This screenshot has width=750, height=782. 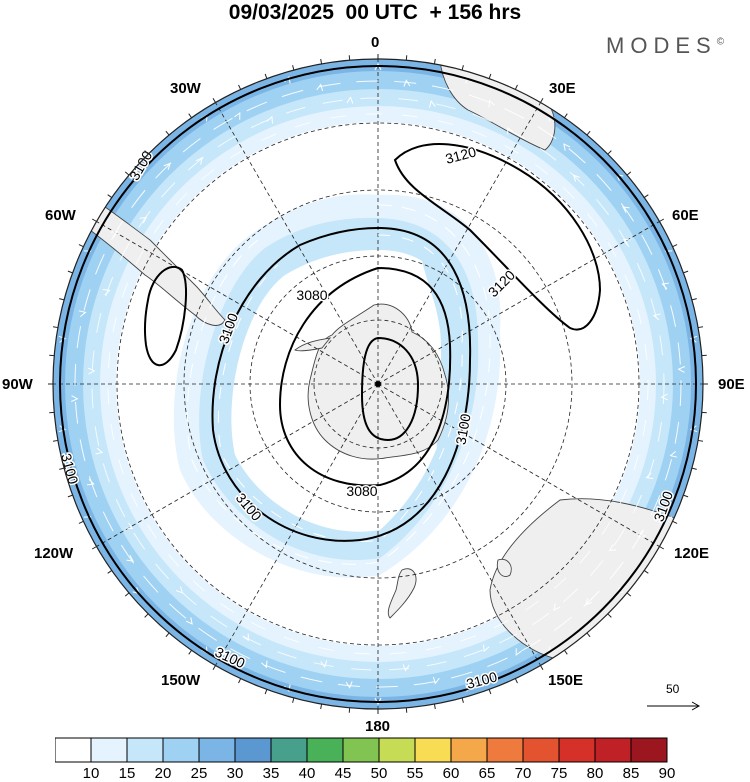 I want to click on south-pole-marker, so click(x=378, y=384).